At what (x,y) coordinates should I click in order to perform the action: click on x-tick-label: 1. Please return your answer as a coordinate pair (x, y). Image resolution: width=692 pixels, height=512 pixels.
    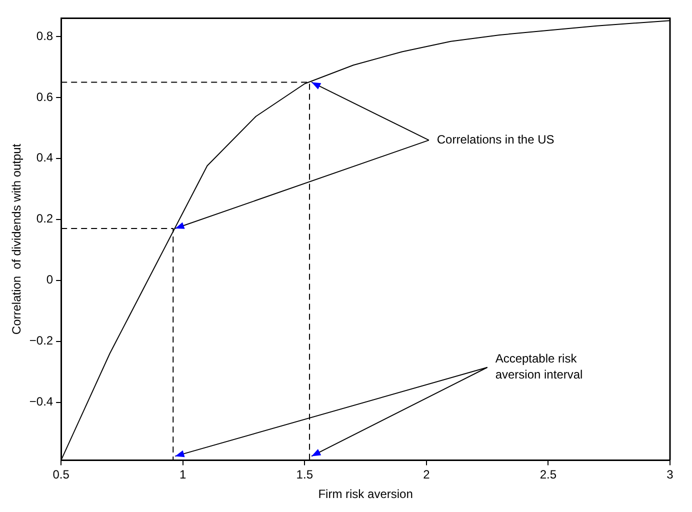
    Looking at the image, I should click on (183, 475).